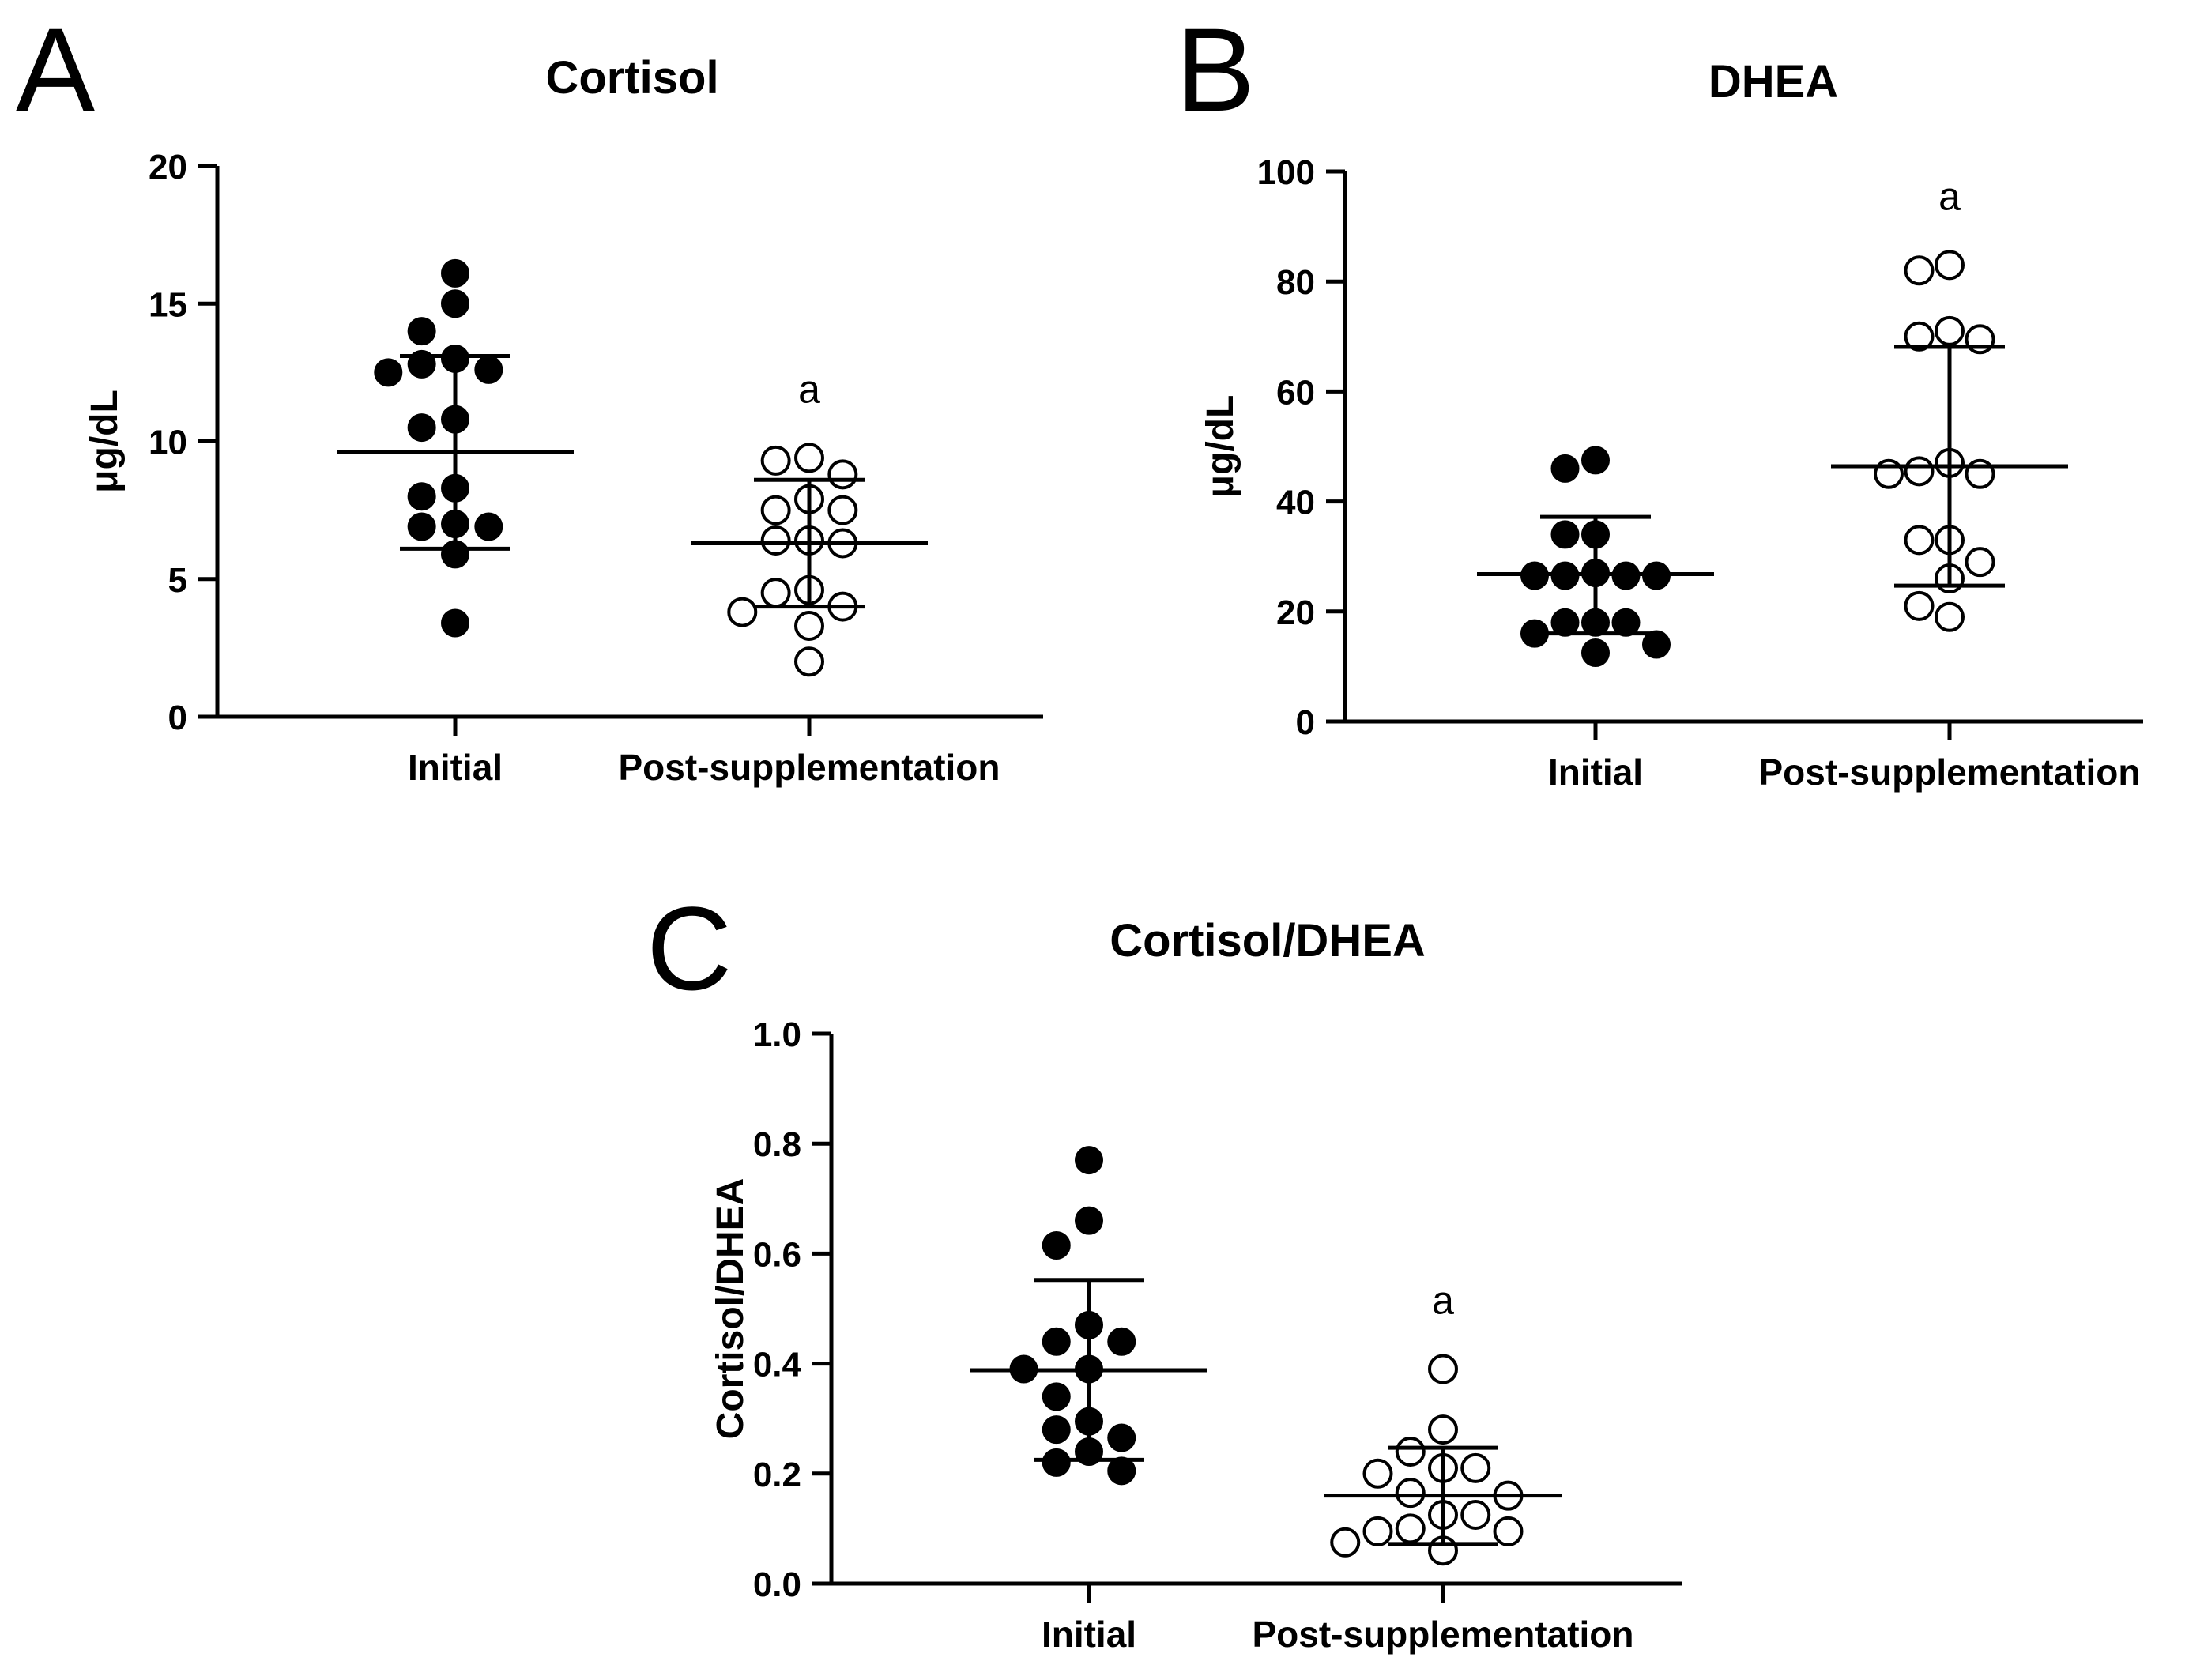 The width and height of the screenshot is (2204, 1680). What do you see at coordinates (1268, 940) in the screenshot?
I see `chart-title: Cortisol/DHEA` at bounding box center [1268, 940].